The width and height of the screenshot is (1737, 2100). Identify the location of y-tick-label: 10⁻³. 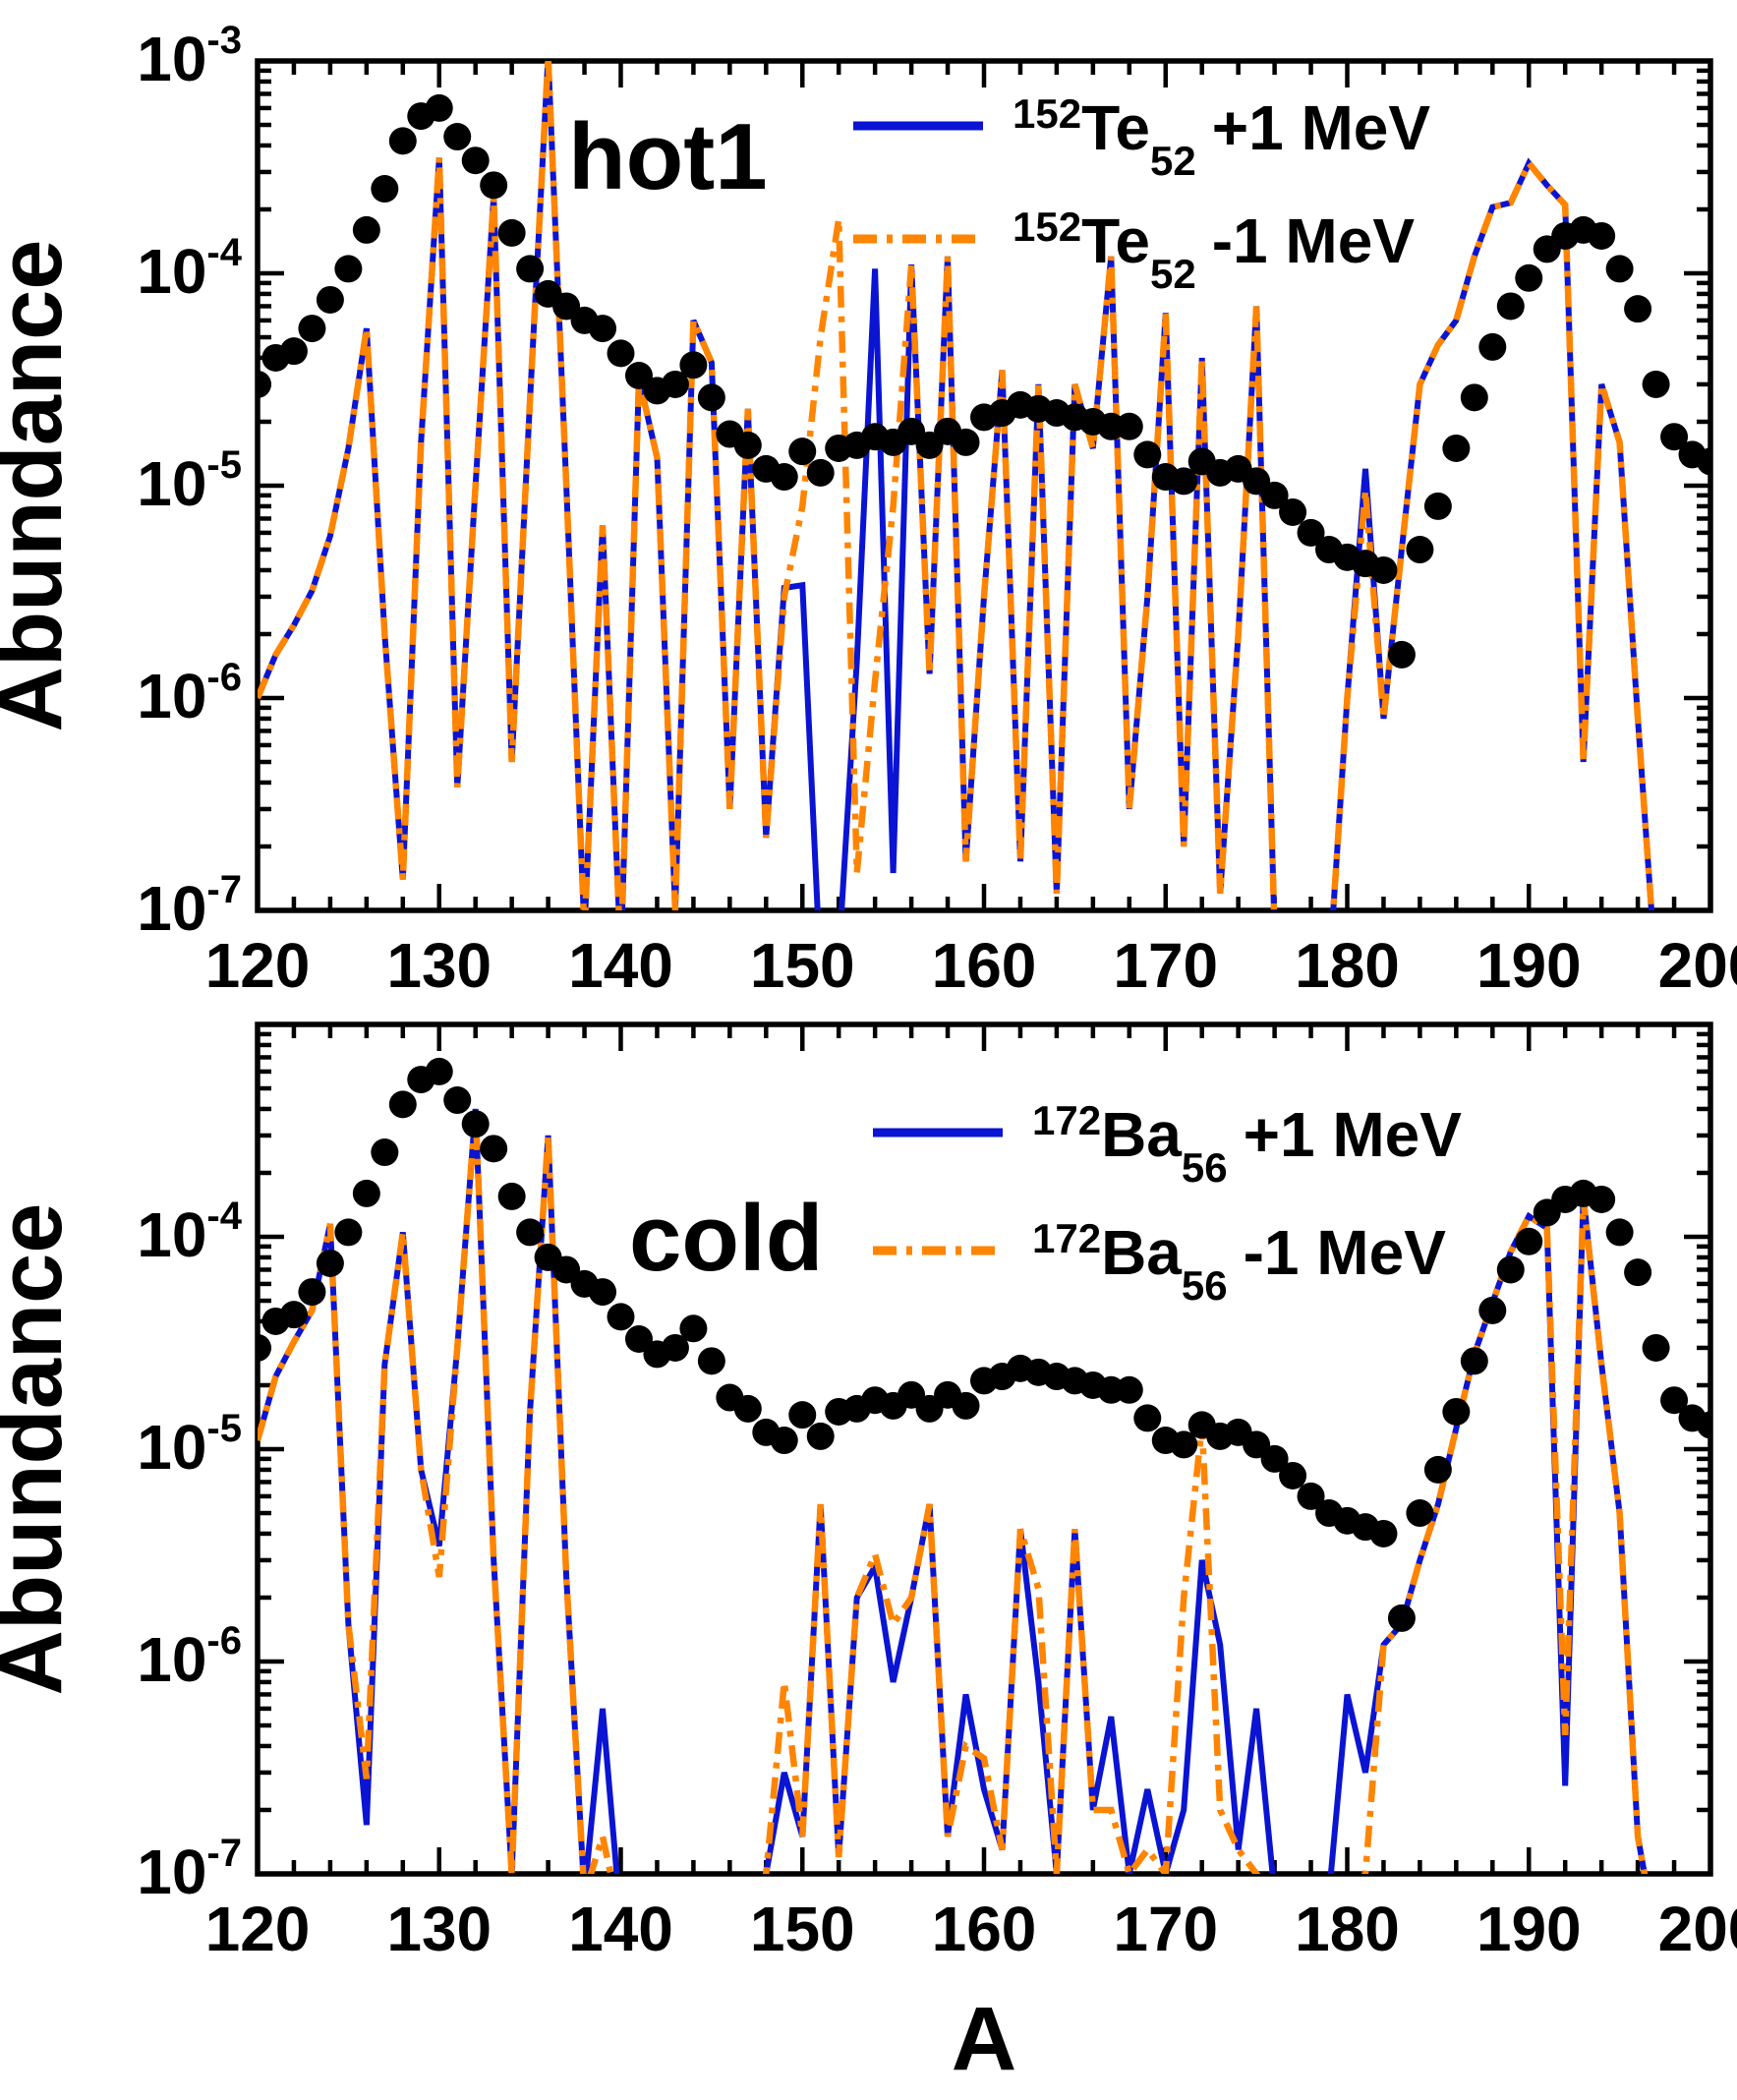
(189, 56).